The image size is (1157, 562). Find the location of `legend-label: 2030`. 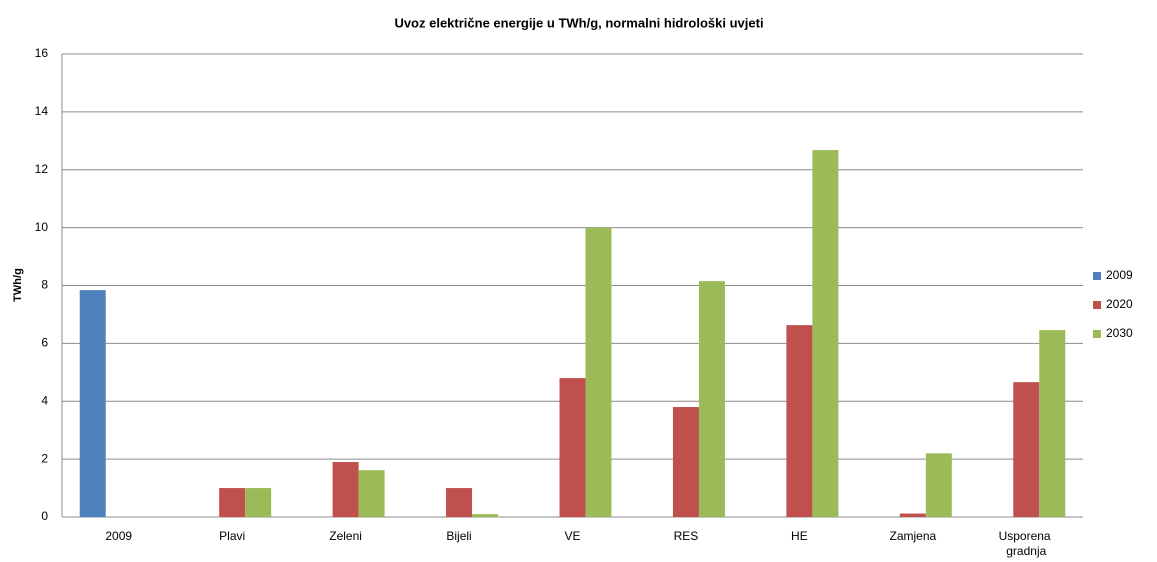

legend-label: 2030 is located at coordinates (1119, 333).